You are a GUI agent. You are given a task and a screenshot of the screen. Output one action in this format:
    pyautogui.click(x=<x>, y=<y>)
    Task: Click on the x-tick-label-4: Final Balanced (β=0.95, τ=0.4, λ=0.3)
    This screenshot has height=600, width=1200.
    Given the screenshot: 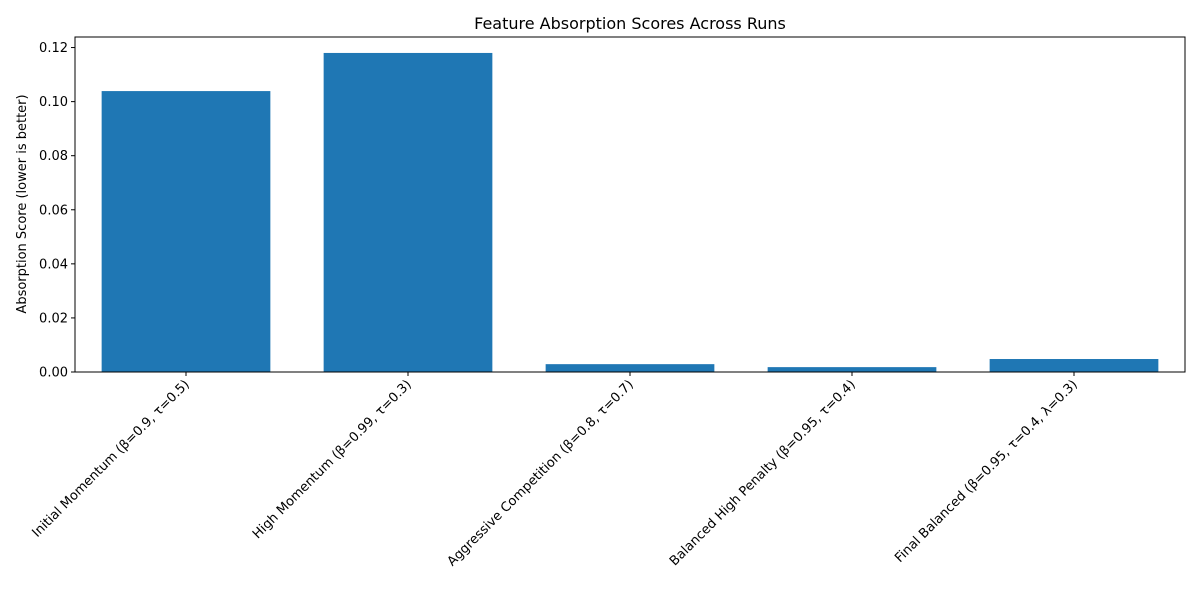 What is the action you would take?
    pyautogui.click(x=986, y=471)
    